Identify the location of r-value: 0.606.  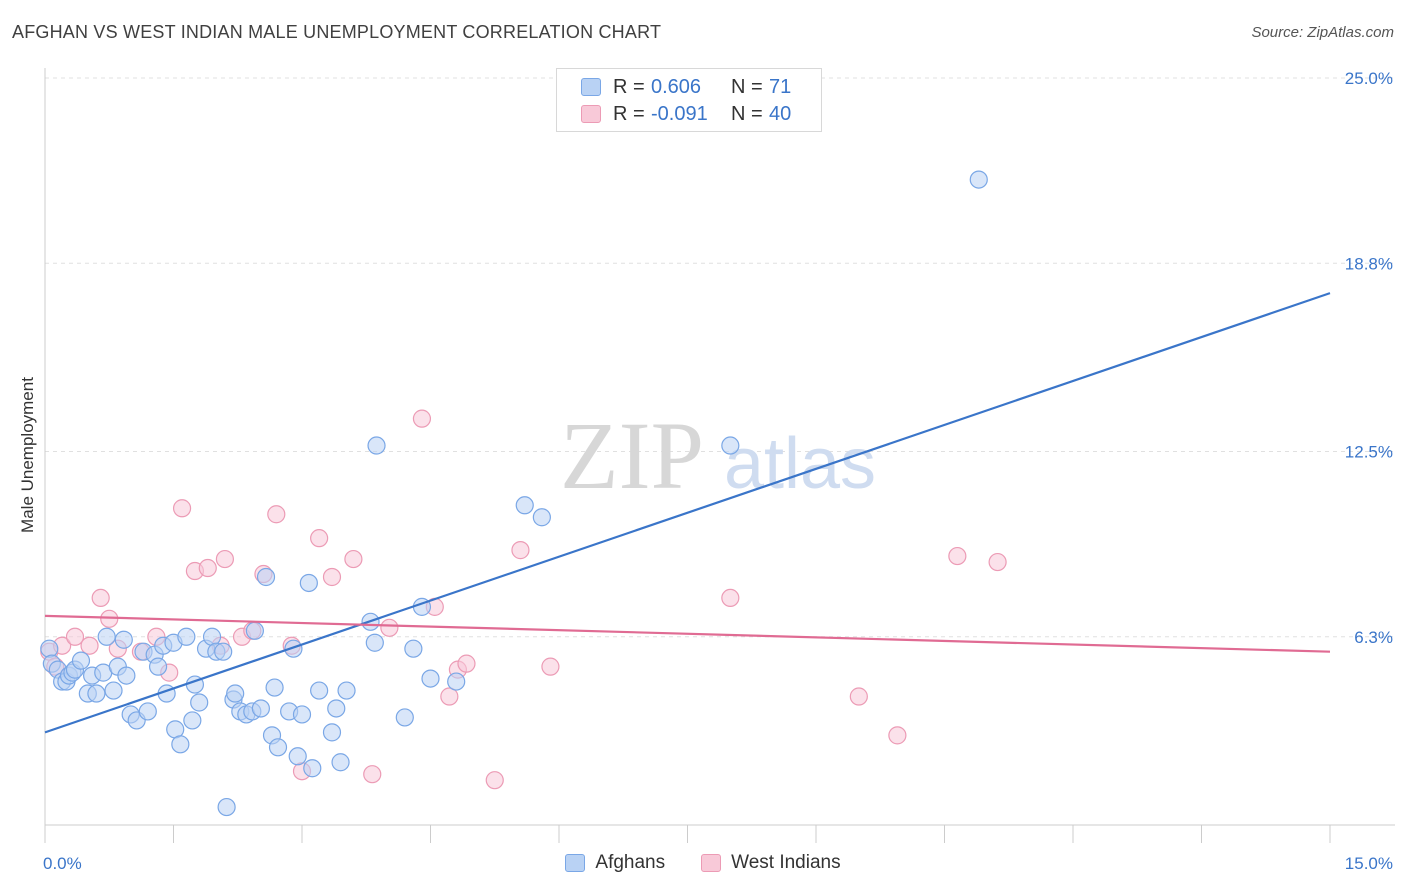
(676, 86).